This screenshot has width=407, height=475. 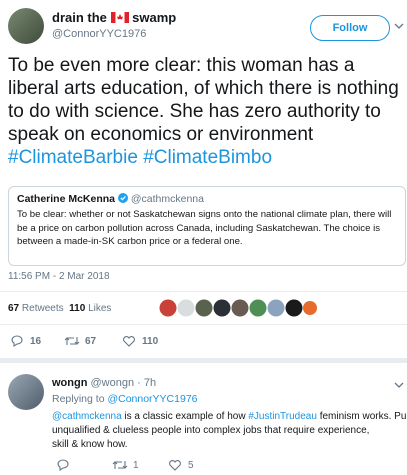 What do you see at coordinates (203, 360) in the screenshot?
I see `section-divider` at bounding box center [203, 360].